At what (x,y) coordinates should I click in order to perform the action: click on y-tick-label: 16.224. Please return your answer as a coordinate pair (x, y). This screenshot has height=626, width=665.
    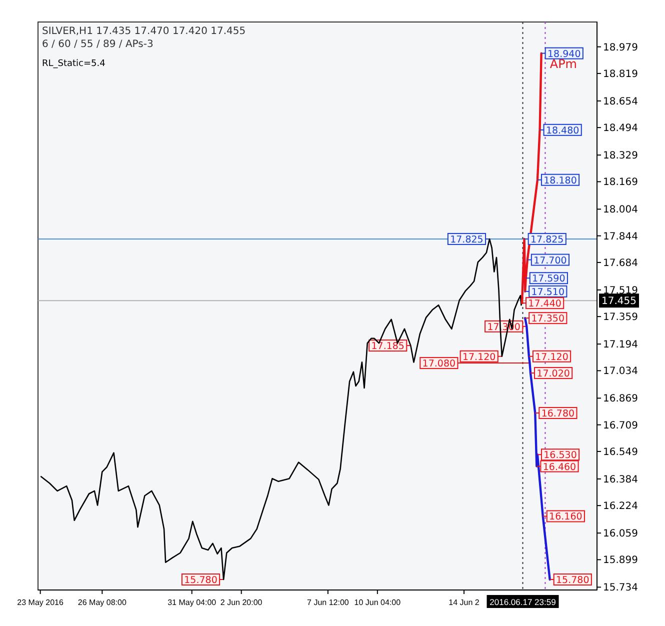
    Looking at the image, I should click on (620, 506).